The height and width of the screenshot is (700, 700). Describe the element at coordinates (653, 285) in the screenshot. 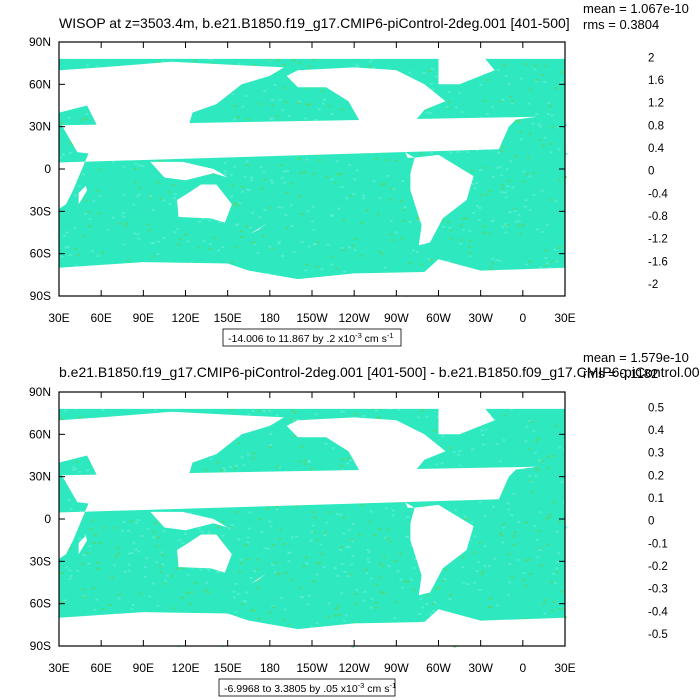

I see `colorbar-label: -2` at that location.